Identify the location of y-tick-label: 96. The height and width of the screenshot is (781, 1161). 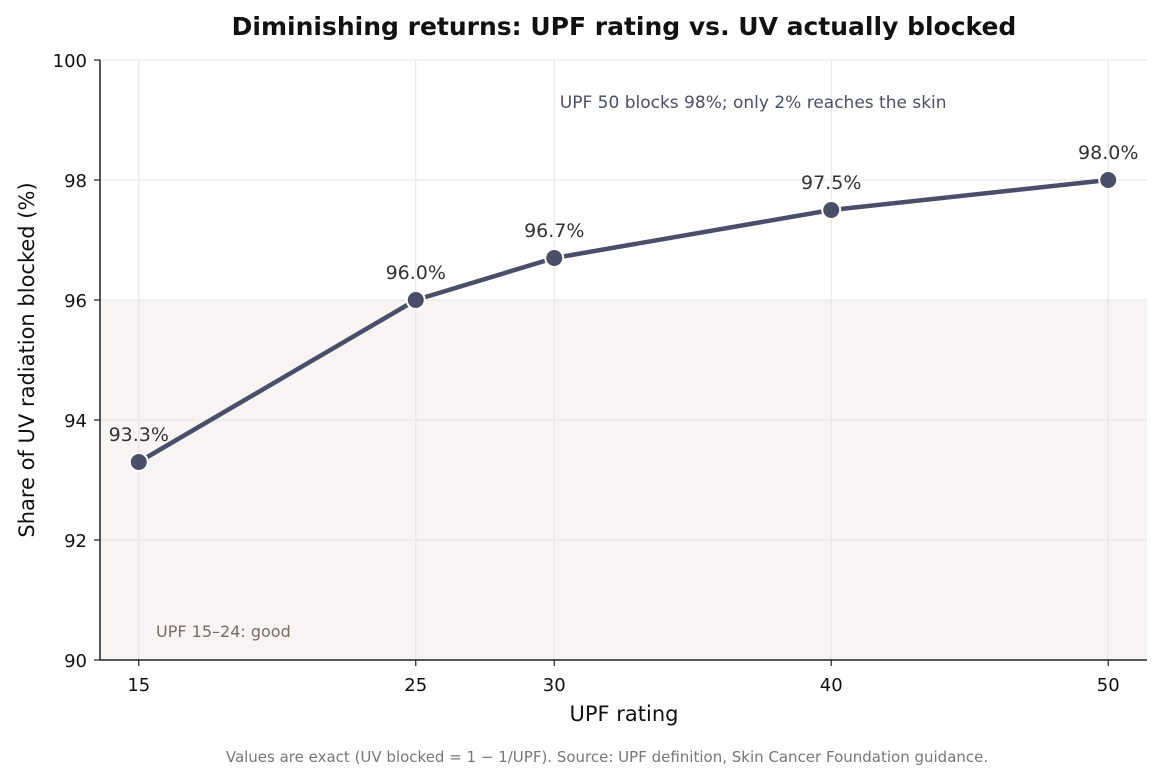
(75, 301).